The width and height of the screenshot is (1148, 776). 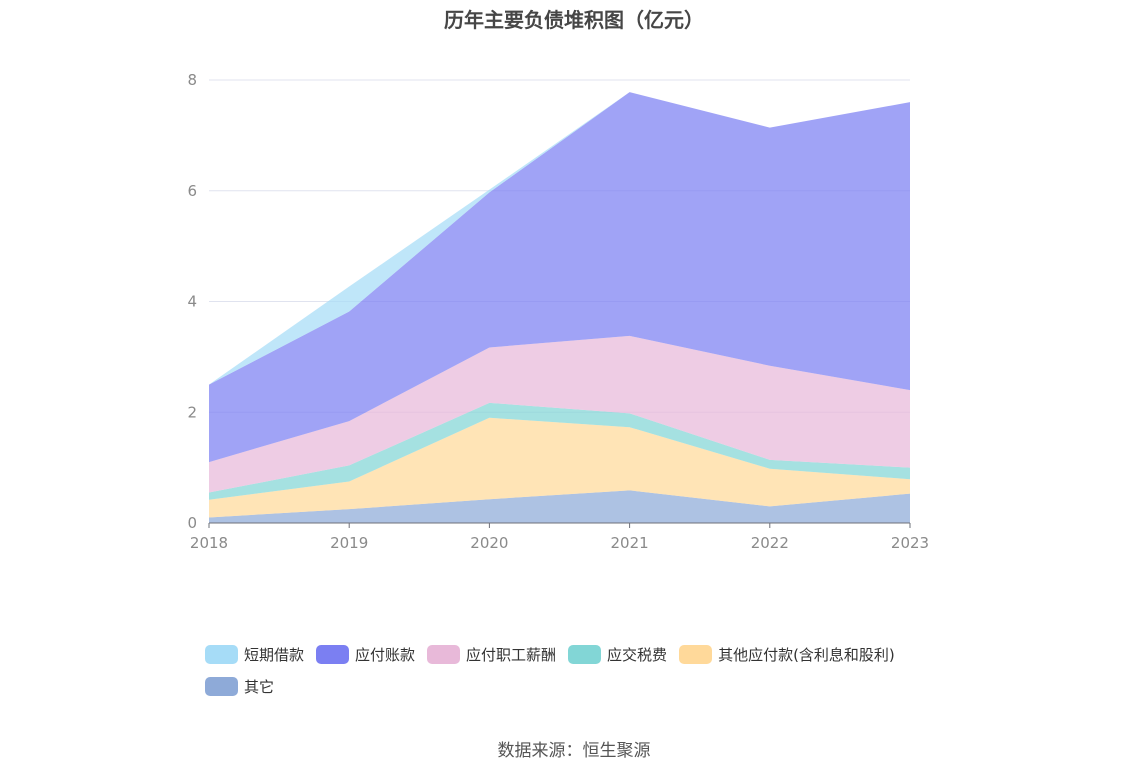 What do you see at coordinates (637, 654) in the screenshot?
I see `legend-label: 应交税费` at bounding box center [637, 654].